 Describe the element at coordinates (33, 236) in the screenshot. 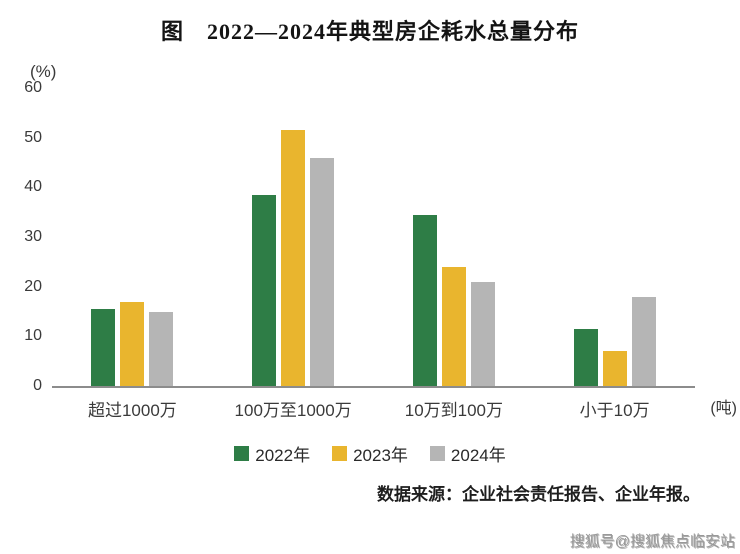

I see `y-tick-label: 30` at that location.